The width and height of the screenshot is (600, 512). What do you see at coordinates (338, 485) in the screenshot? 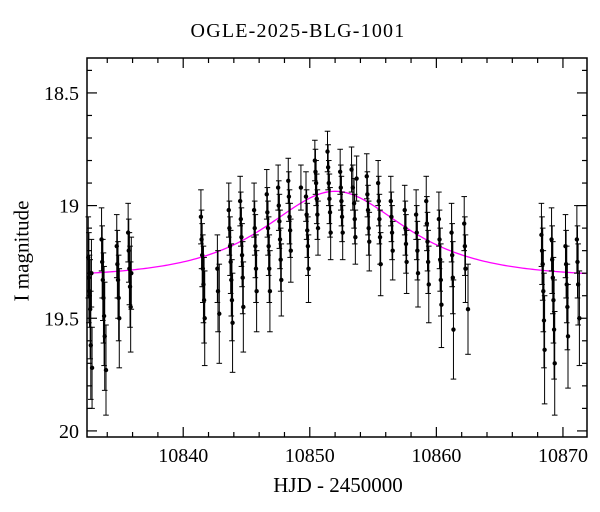
I see `x-axis-label: HJD - 2450000` at bounding box center [338, 485].